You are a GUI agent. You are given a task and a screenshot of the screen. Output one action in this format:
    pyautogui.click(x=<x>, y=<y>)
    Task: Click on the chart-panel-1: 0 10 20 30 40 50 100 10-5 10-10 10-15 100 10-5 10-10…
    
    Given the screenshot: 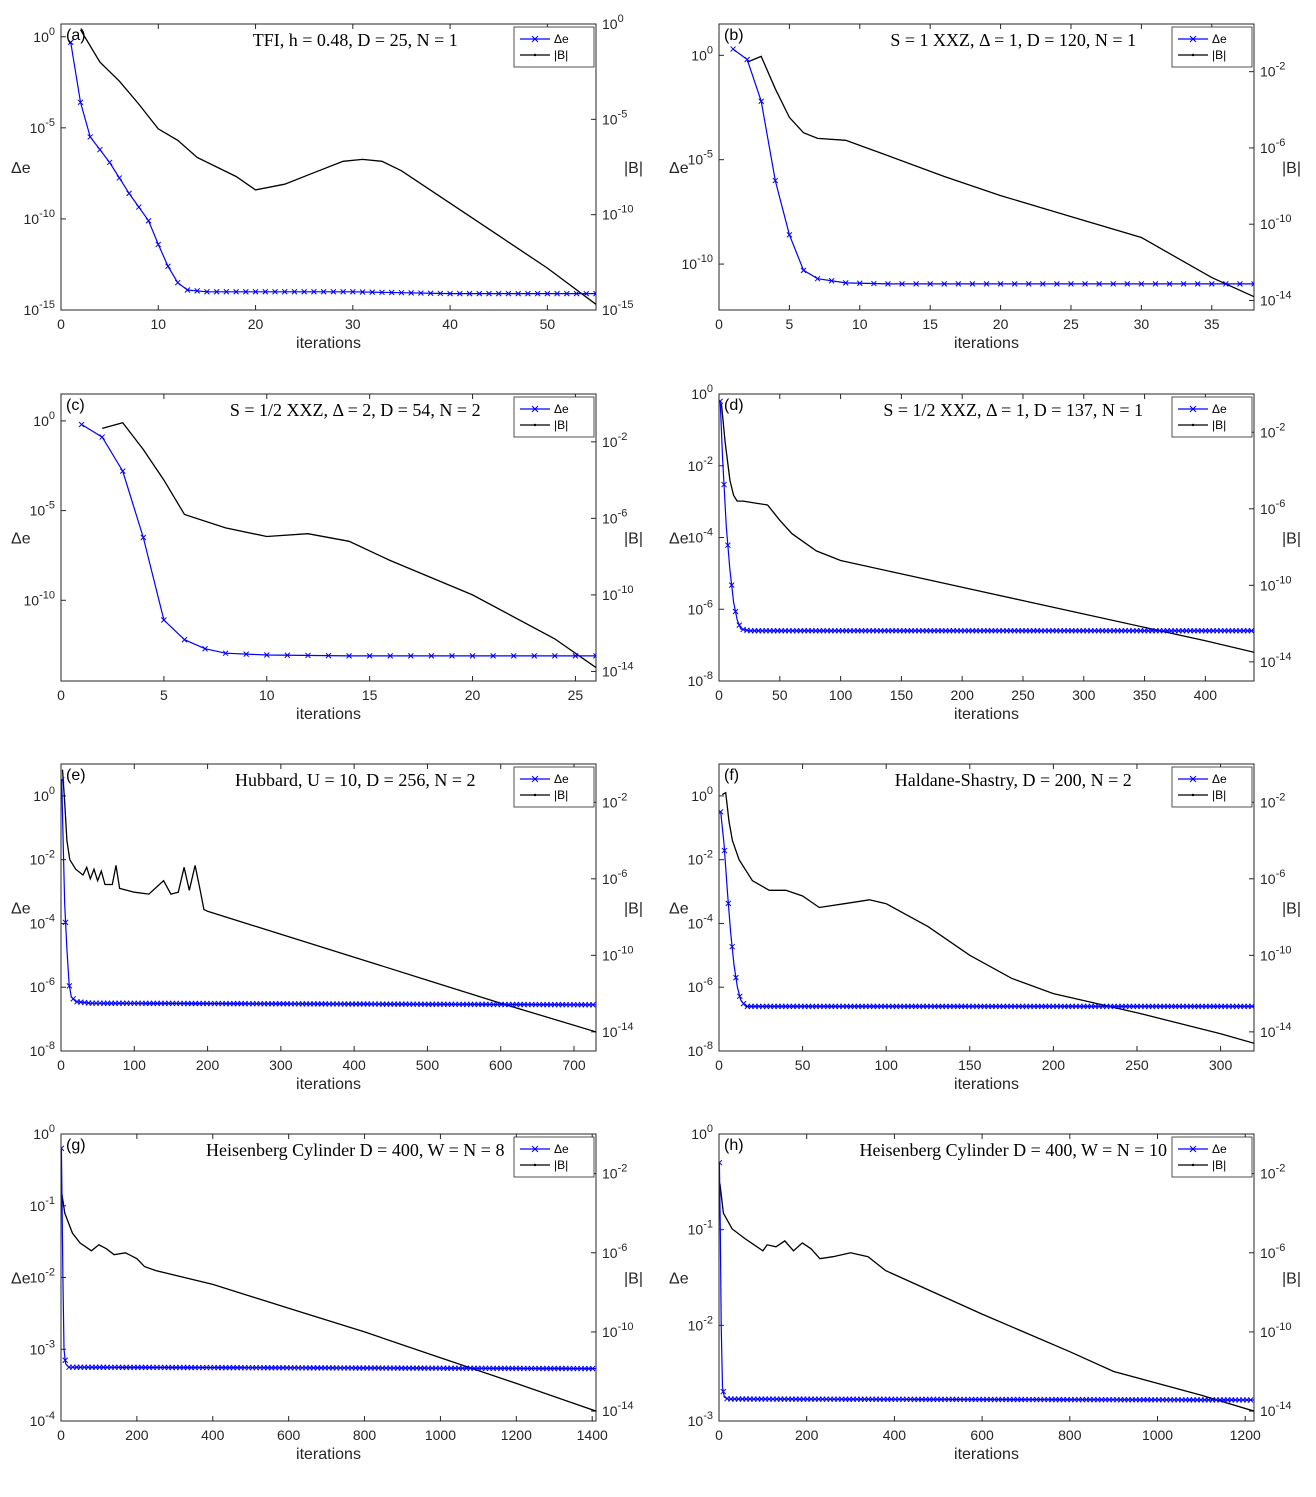 What is the action you would take?
    pyautogui.click(x=327, y=182)
    